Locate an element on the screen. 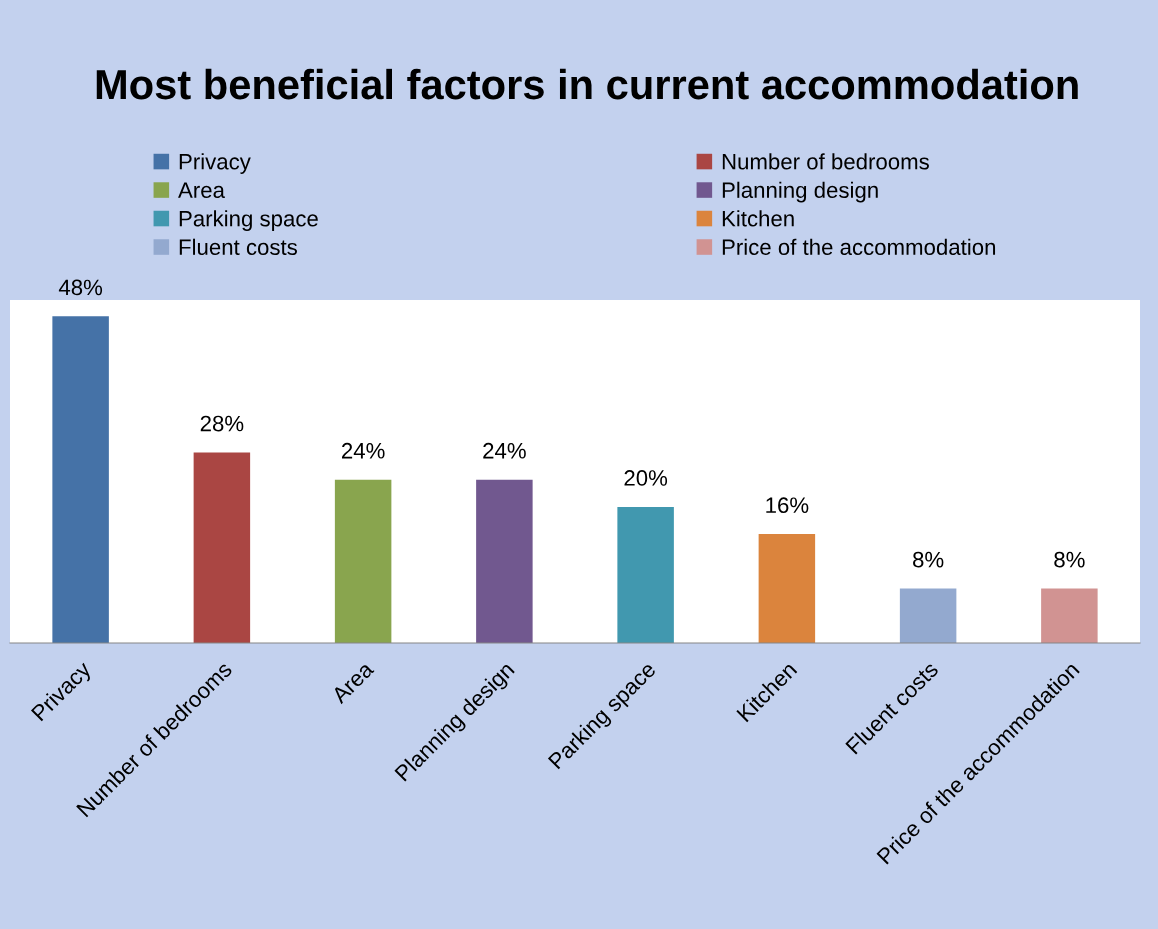  data-label: 20% is located at coordinates (646, 478).